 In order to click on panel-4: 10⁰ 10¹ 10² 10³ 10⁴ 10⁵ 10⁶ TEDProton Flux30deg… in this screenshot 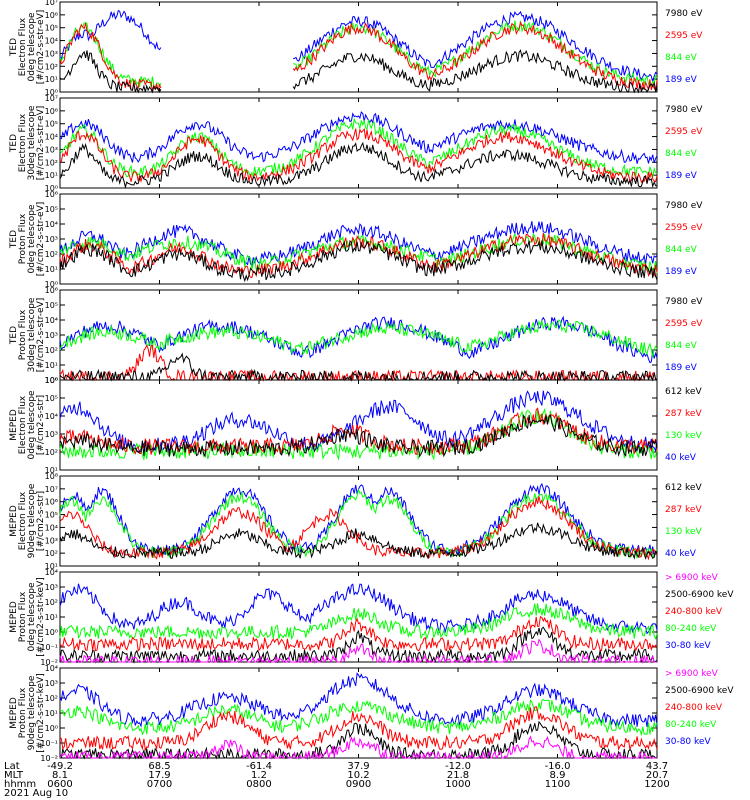, I will do `click(356, 335)`.